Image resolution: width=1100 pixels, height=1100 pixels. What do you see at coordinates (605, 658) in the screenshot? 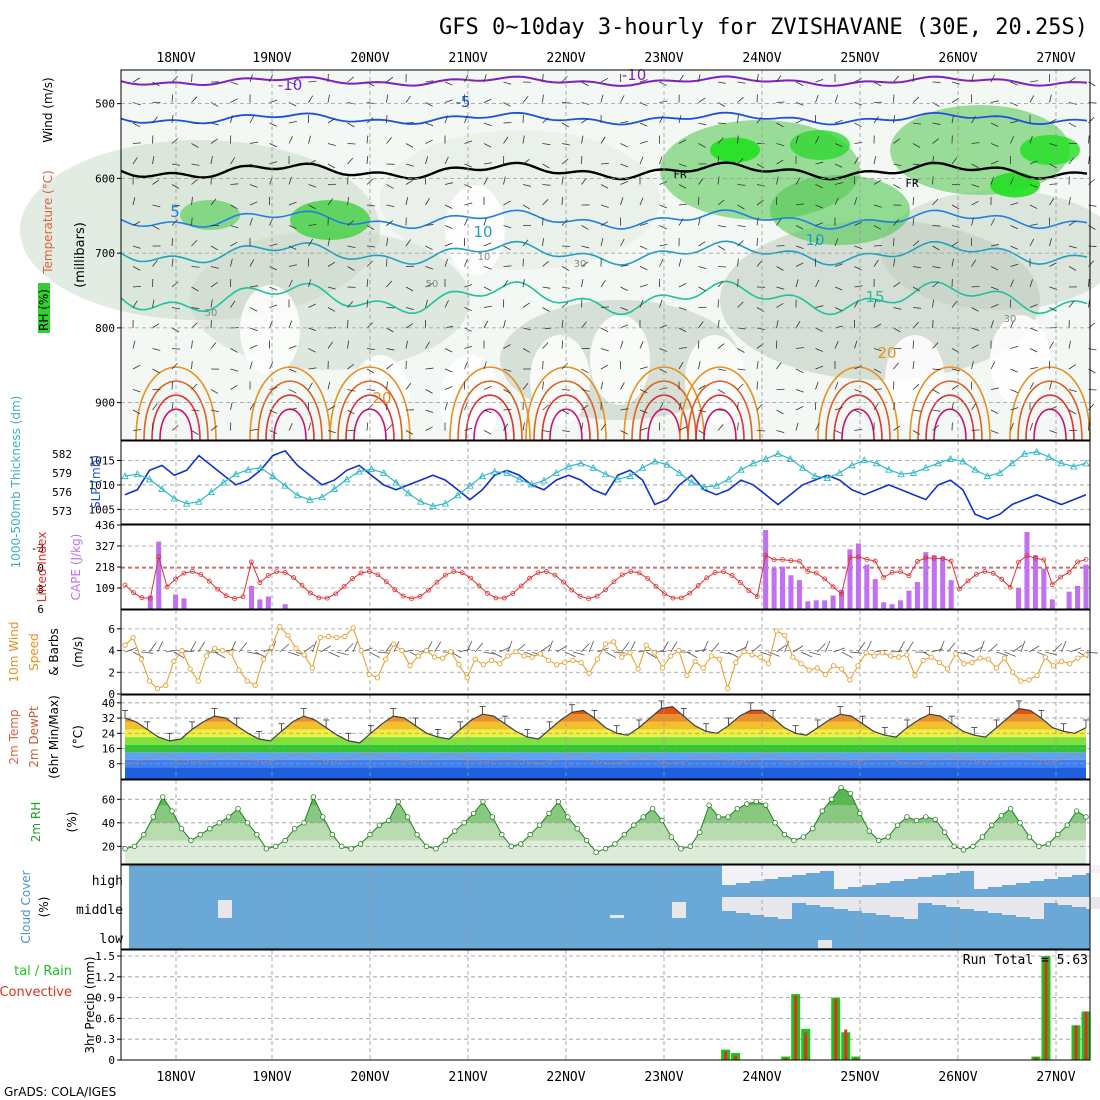
I see `wind-speed-line` at bounding box center [605, 658].